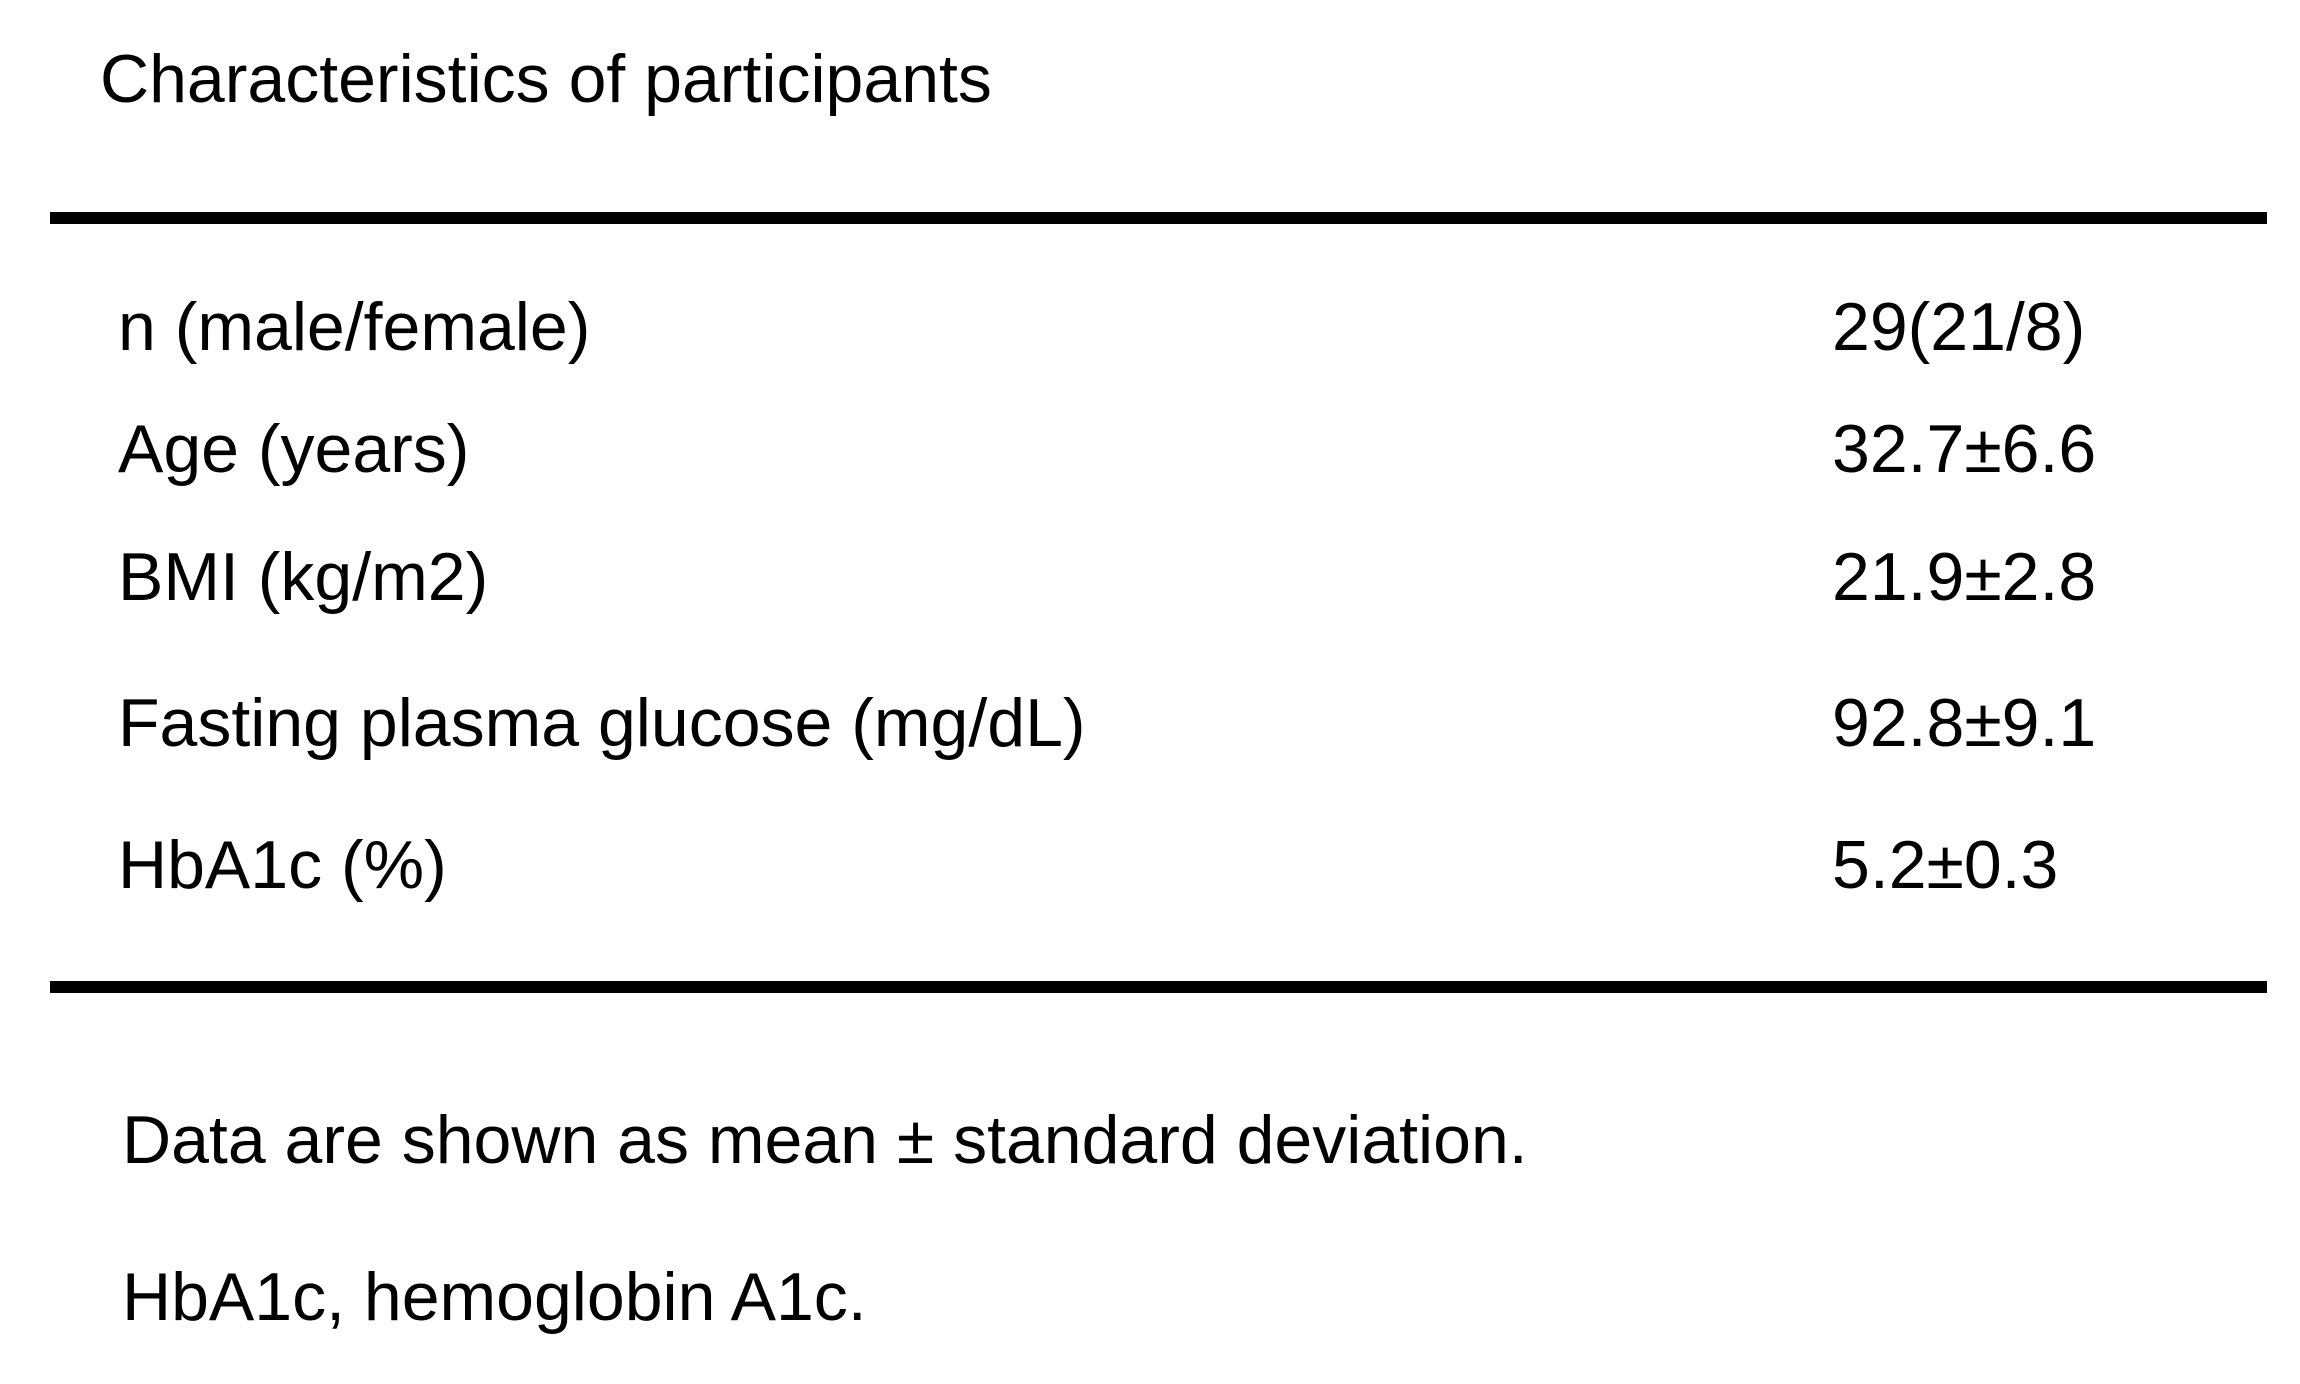  What do you see at coordinates (1150, 449) in the screenshot?
I see `table-row: Age (years) 32.7±6.6` at bounding box center [1150, 449].